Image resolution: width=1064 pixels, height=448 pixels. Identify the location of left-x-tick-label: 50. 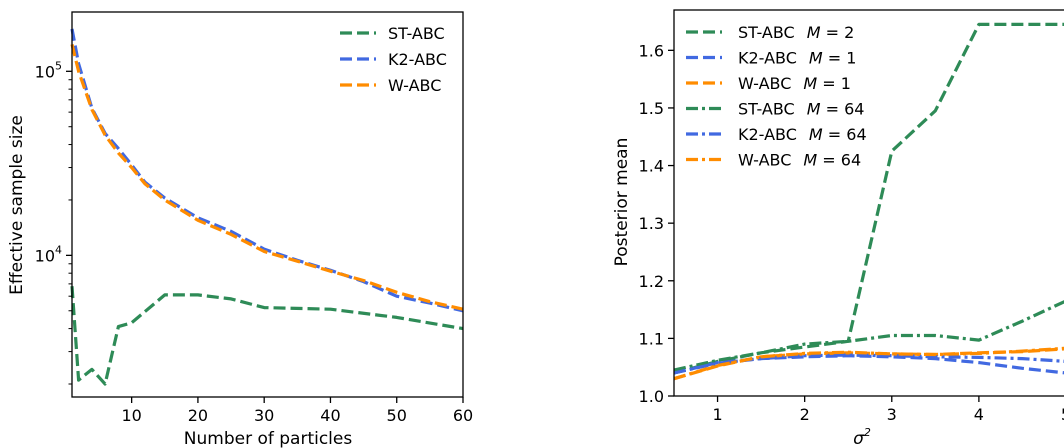
(397, 415).